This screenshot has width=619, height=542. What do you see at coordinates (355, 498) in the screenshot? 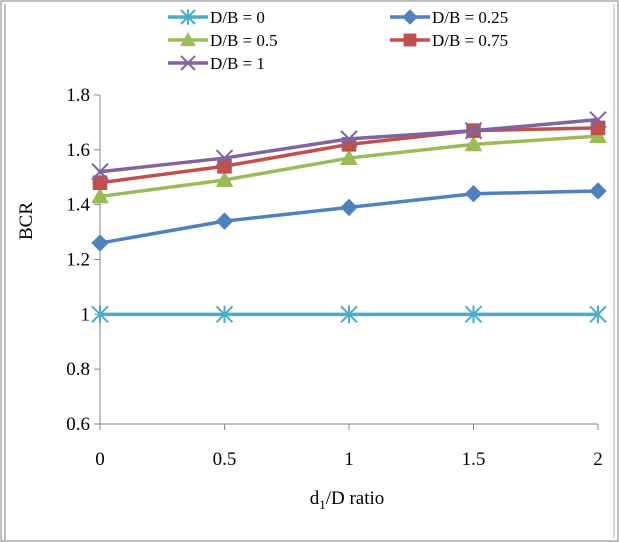
I see `x-axis-title-rest: /D ratio` at bounding box center [355, 498].